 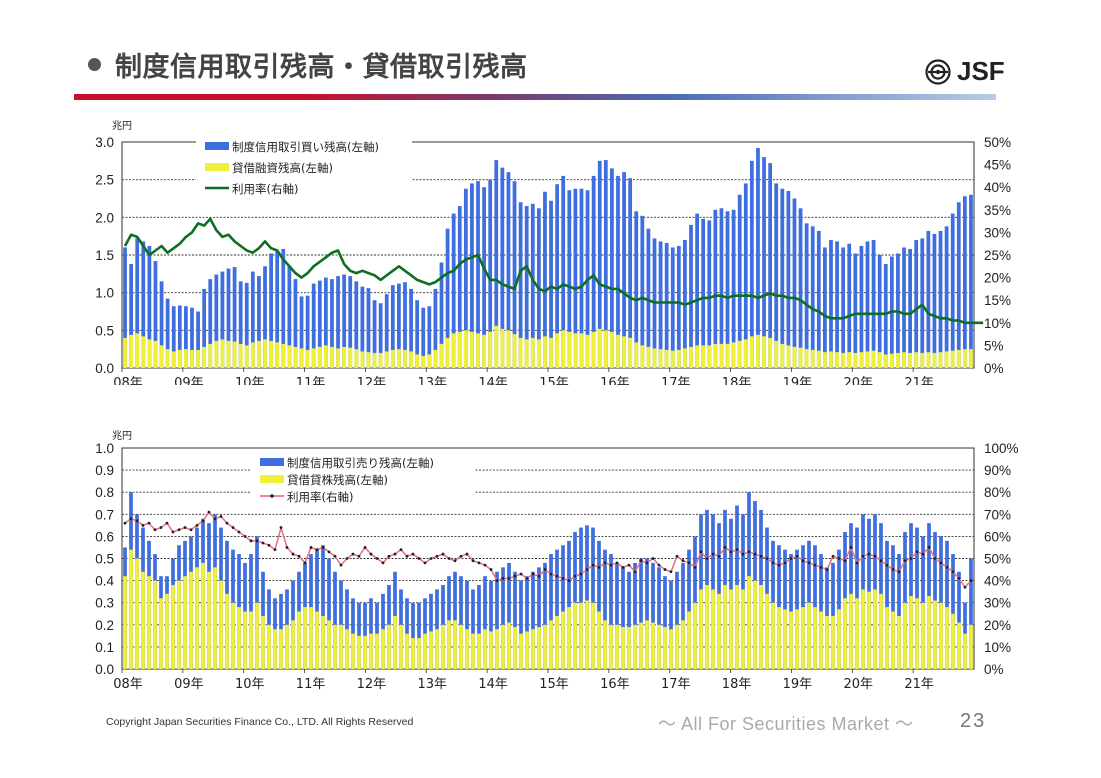 What do you see at coordinates (305, 147) in the screenshot?
I see `legend-label: 制度信用取引買い残高(左軸)` at bounding box center [305, 147].